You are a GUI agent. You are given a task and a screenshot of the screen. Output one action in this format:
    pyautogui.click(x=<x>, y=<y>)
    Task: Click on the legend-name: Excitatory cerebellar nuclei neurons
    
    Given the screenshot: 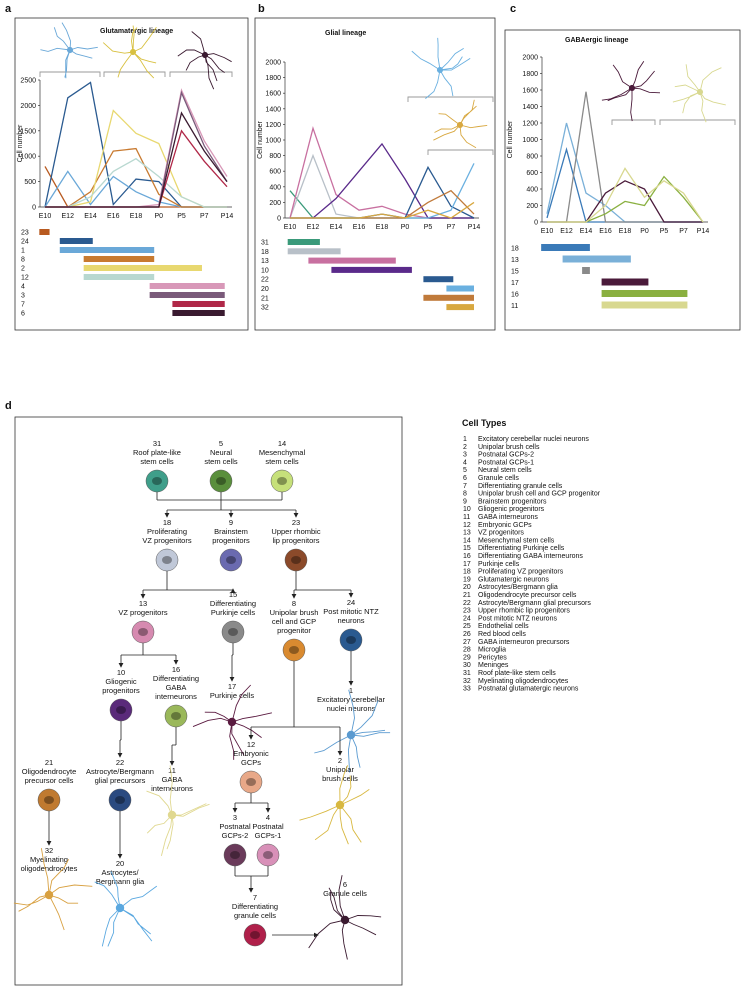 What is the action you would take?
    pyautogui.click(x=533, y=439)
    